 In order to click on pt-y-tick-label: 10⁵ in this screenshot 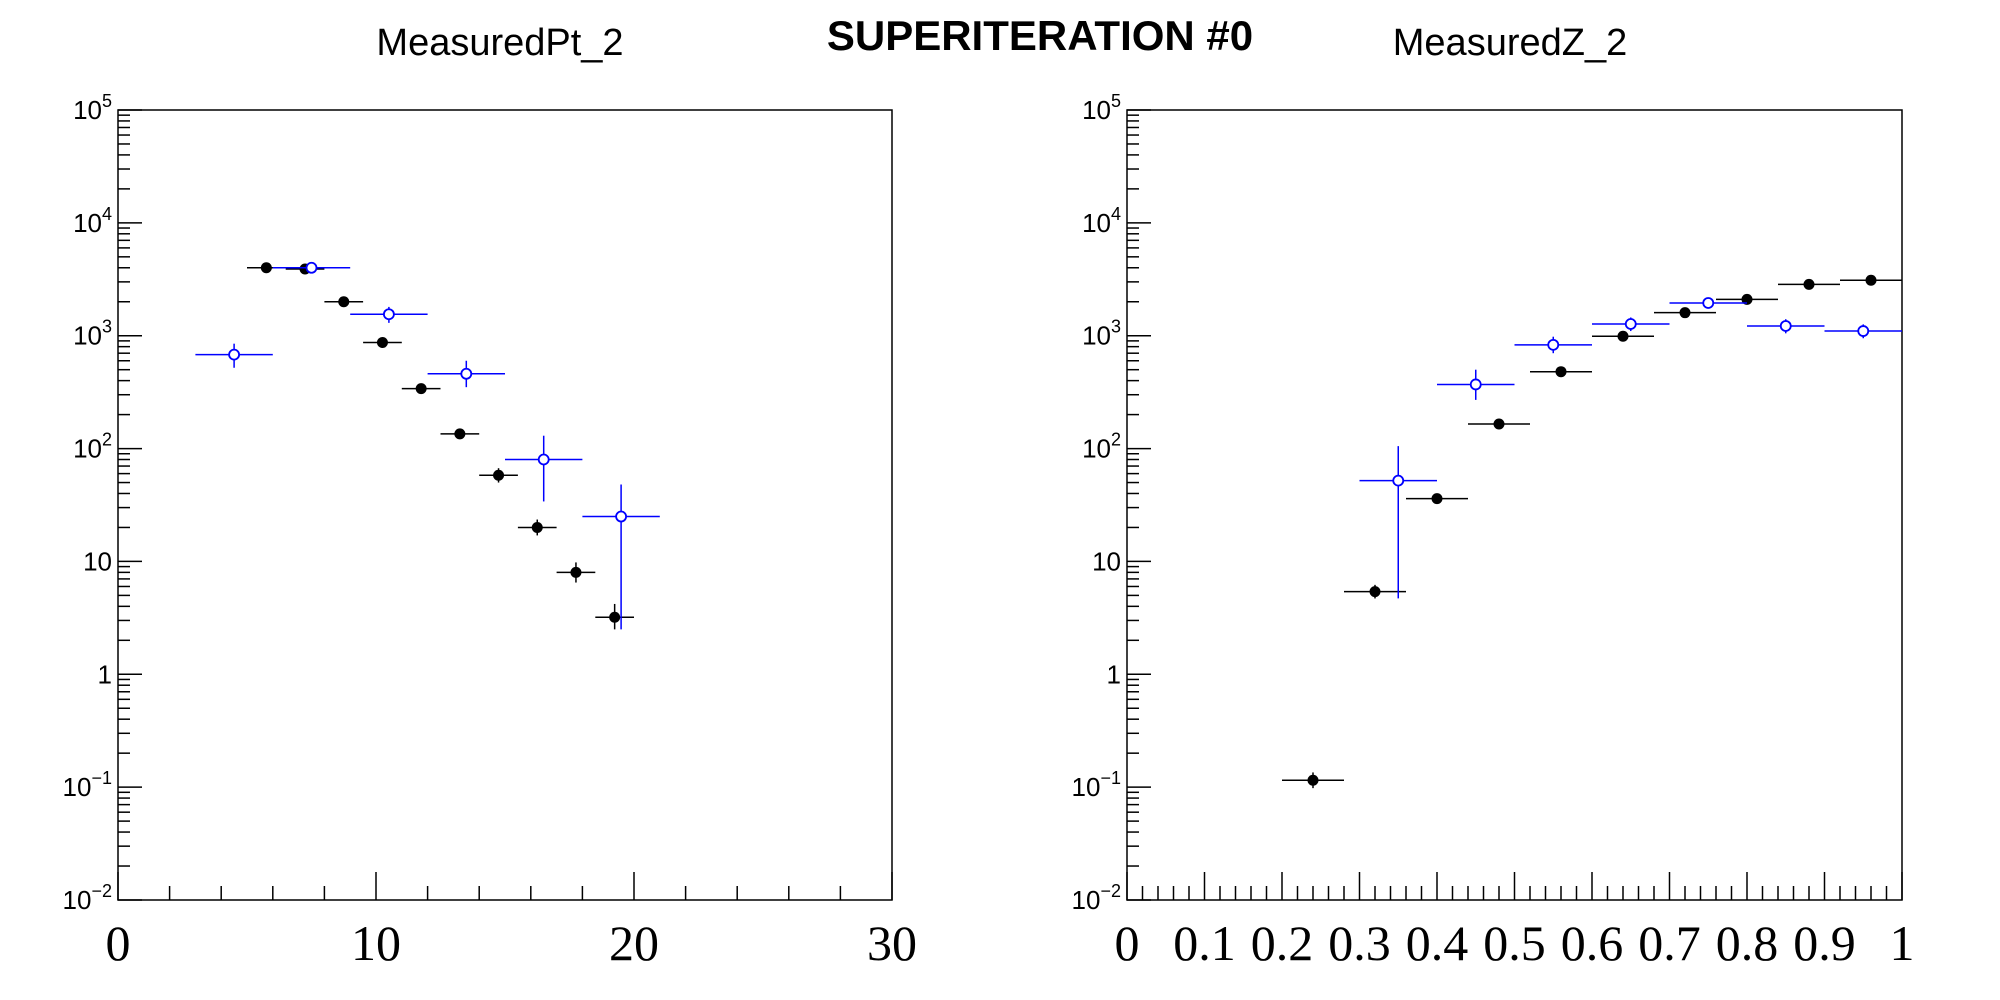, I will do `click(92, 108)`.